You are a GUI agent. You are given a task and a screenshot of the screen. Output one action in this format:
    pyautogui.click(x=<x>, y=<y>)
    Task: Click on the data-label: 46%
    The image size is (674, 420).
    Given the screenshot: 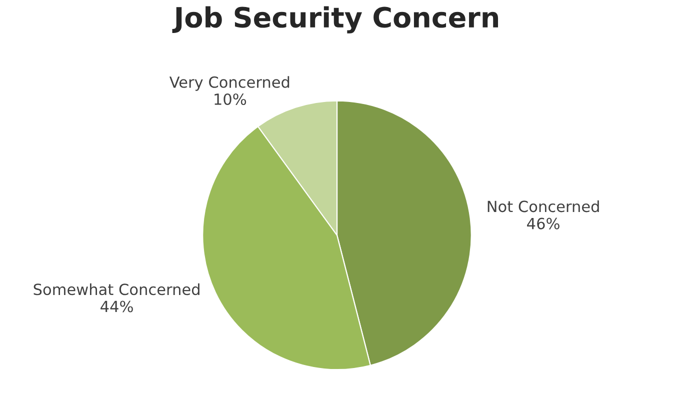 What is the action you would take?
    pyautogui.click(x=543, y=224)
    